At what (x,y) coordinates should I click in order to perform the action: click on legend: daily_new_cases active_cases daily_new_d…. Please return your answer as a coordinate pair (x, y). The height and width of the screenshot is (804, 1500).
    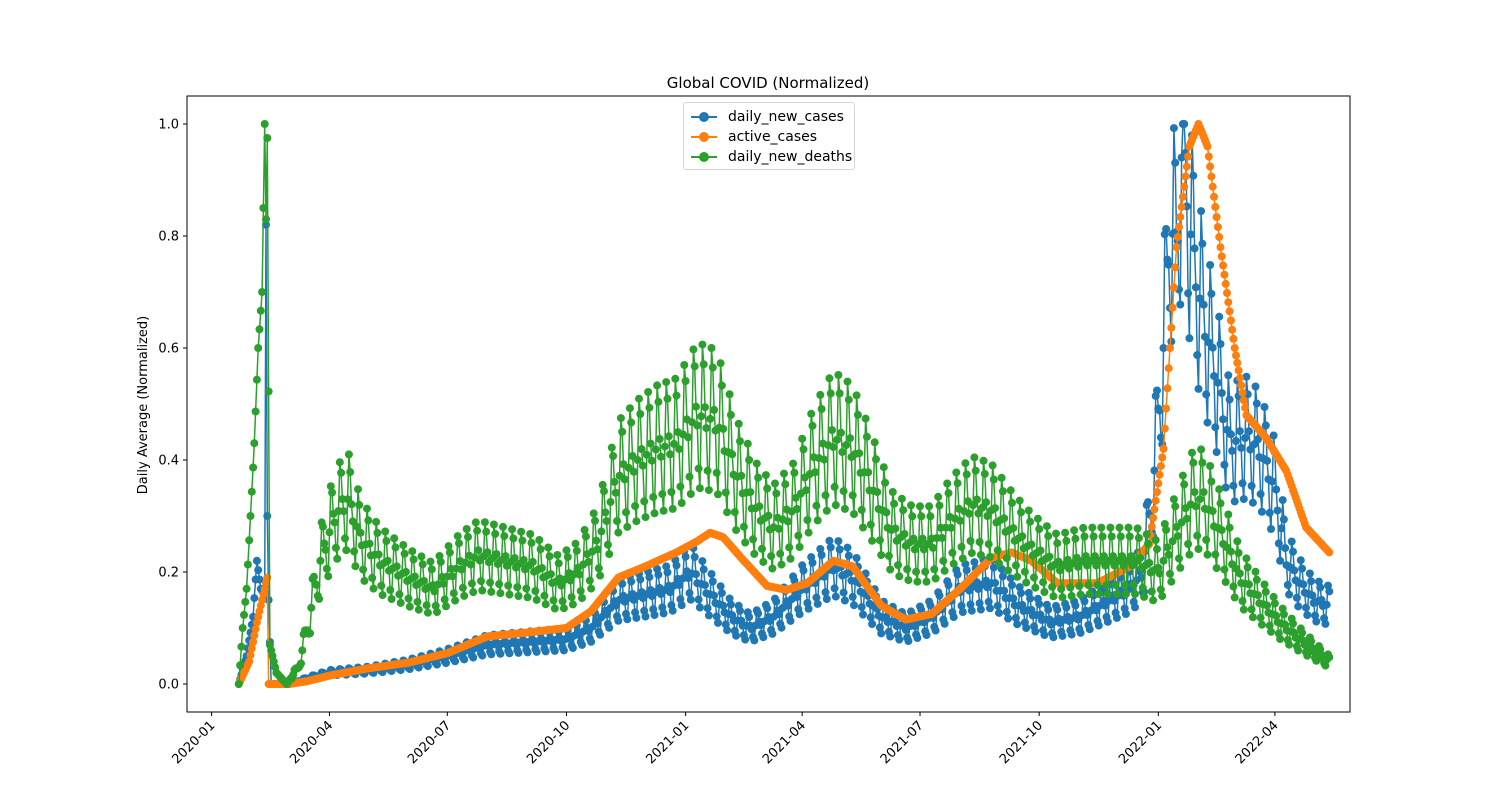
    Looking at the image, I should click on (769, 136).